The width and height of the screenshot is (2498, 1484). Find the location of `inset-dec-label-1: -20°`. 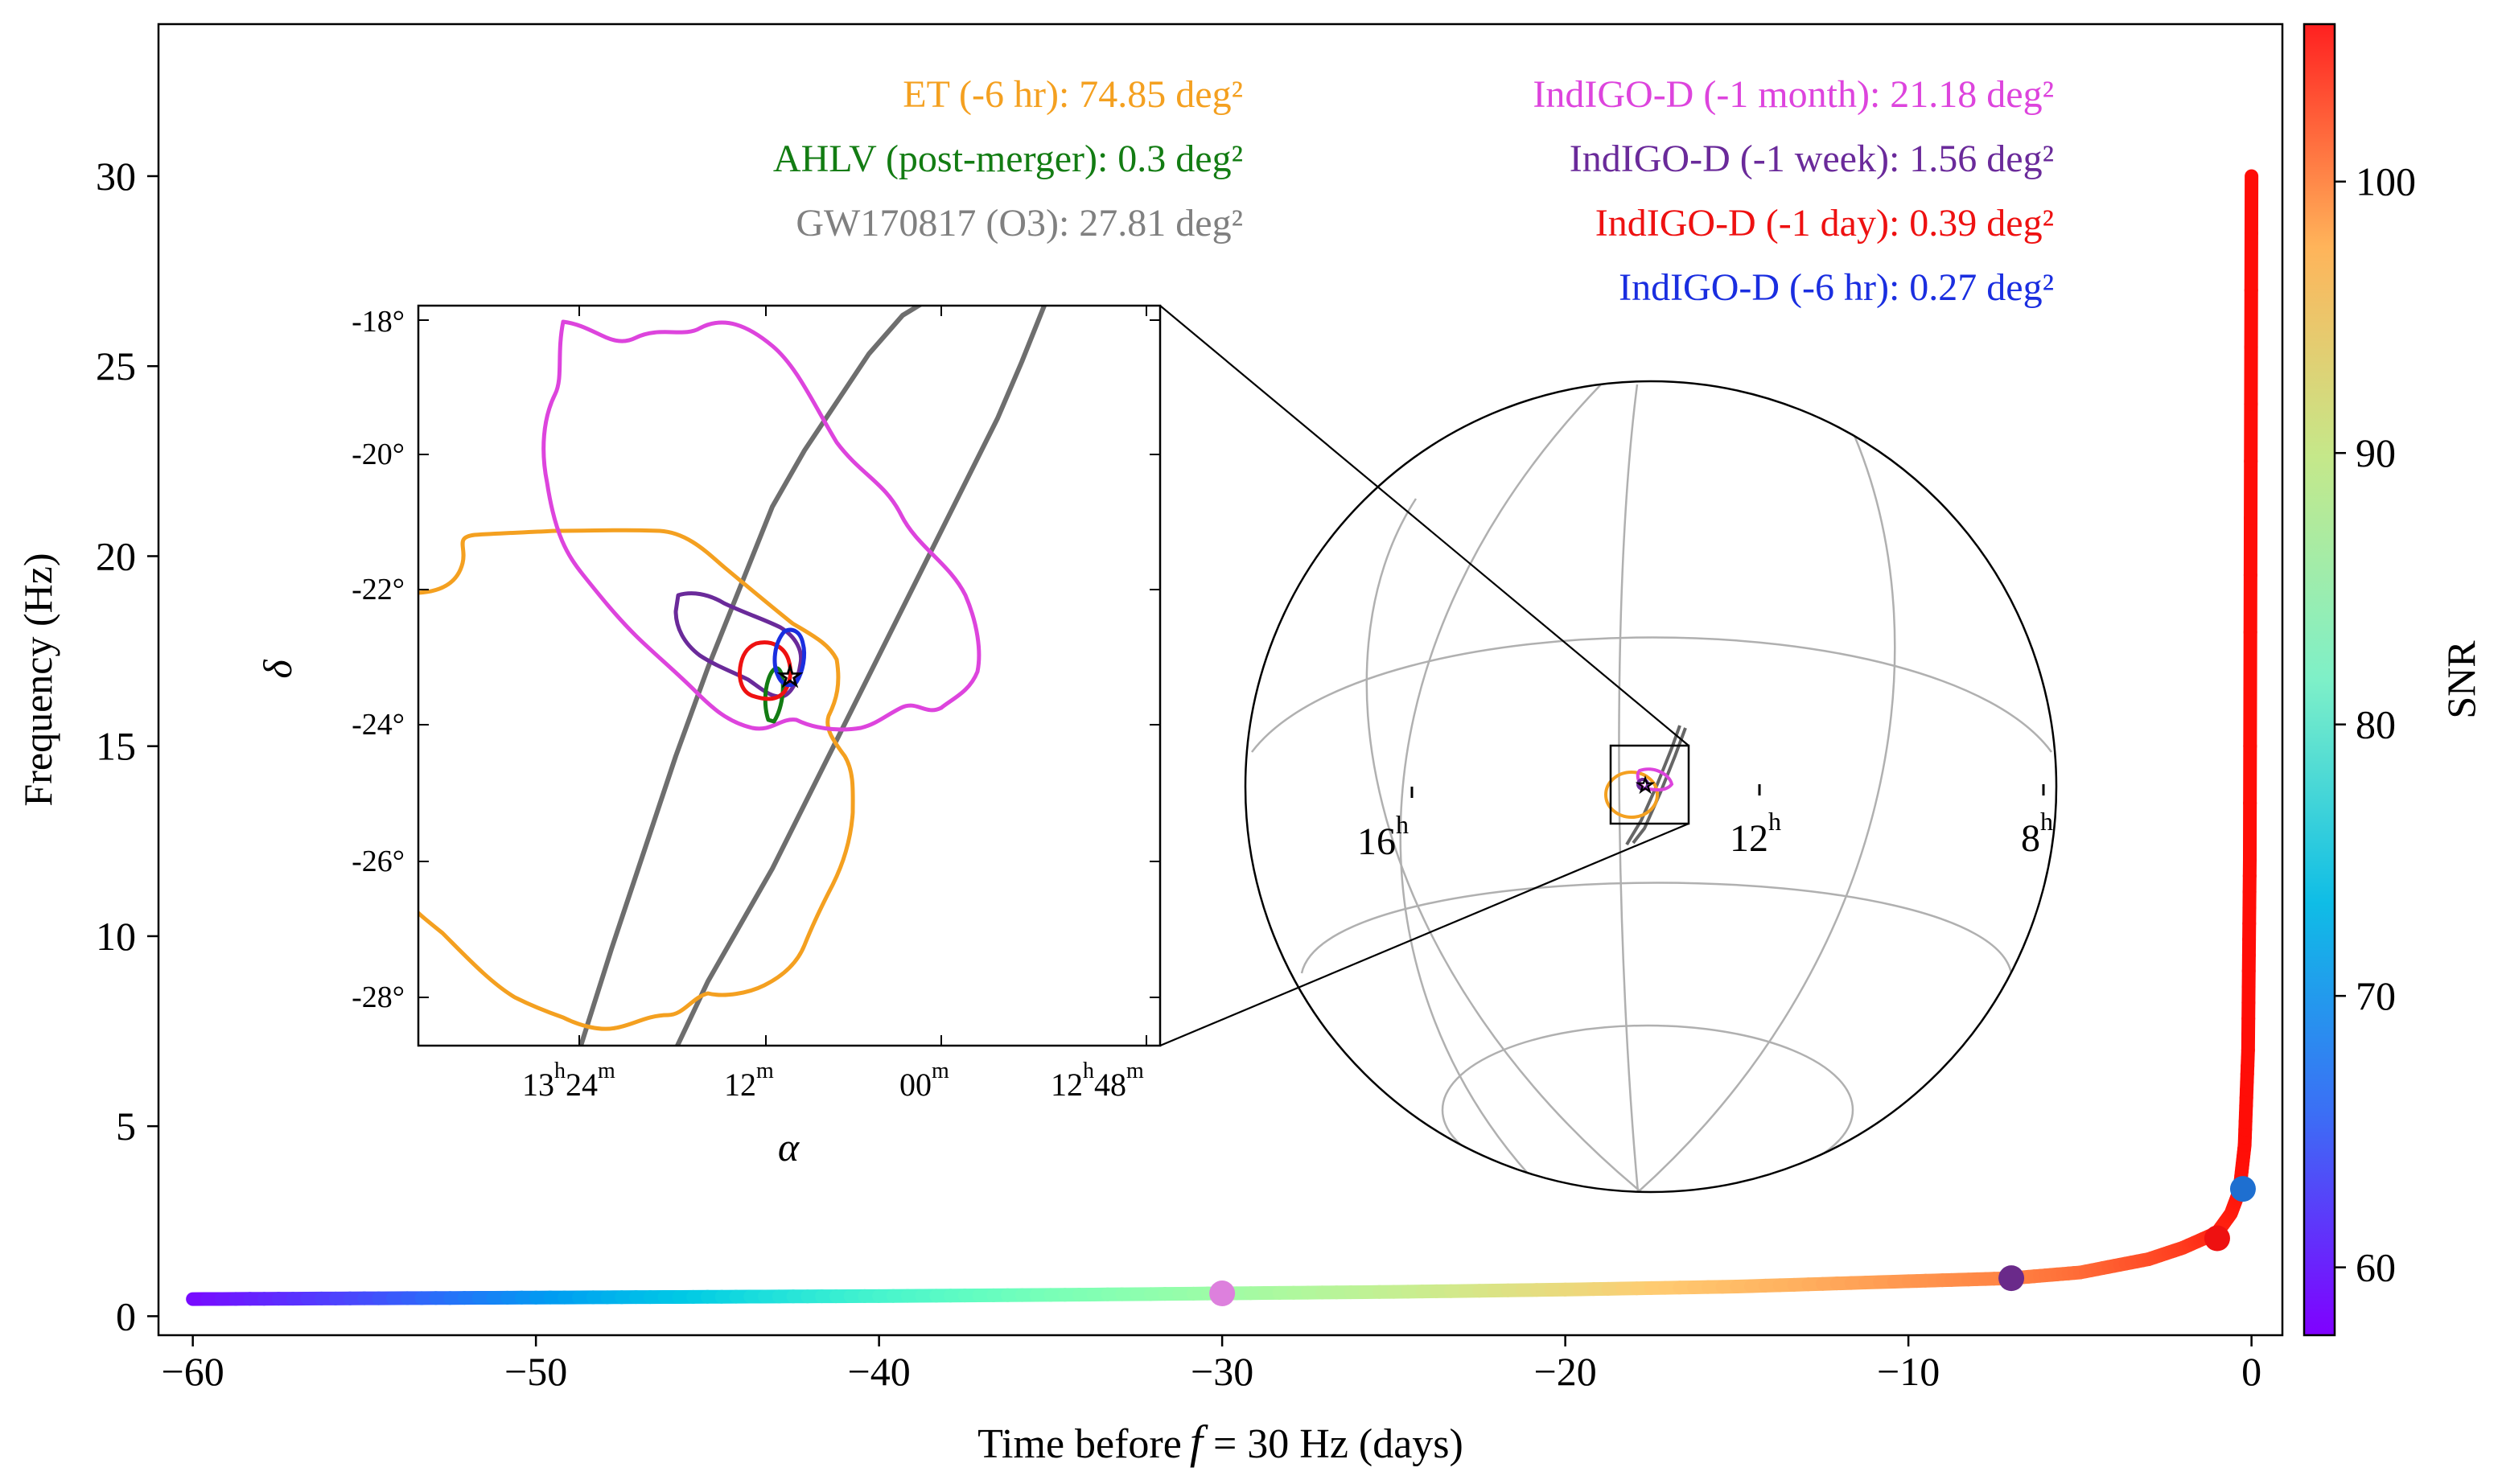

inset-dec-label-1: -20° is located at coordinates (378, 454).